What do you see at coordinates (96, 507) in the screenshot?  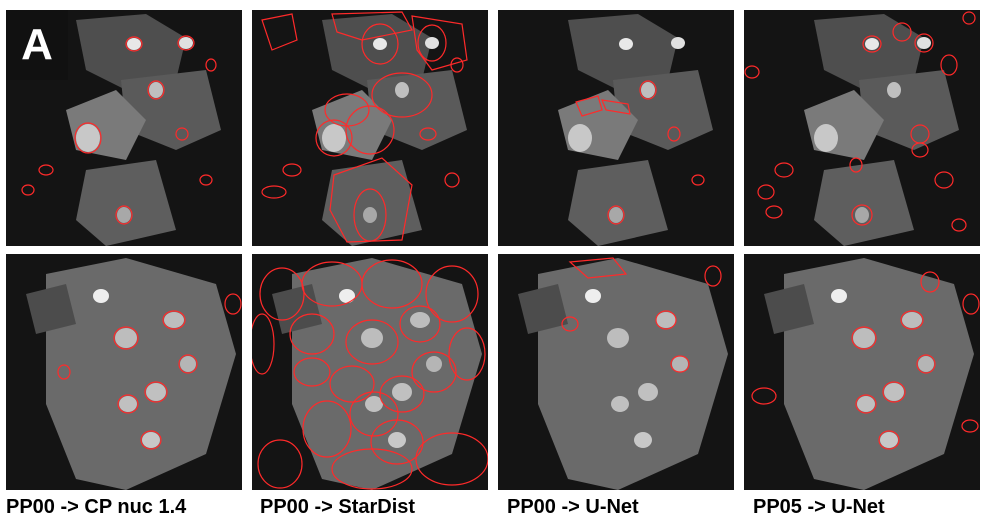 I see `caption-pp00-cp-nuc: PP00 -> CP nuc 1.4` at bounding box center [96, 507].